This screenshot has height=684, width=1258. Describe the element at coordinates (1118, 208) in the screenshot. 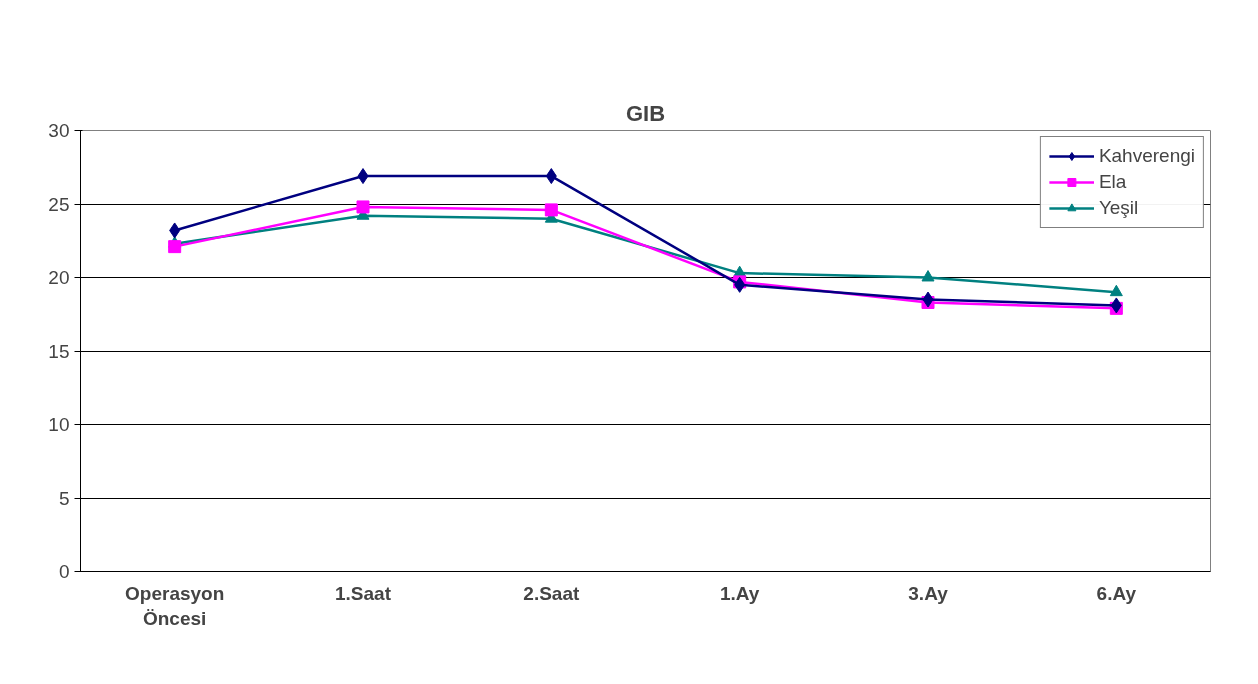

I see `legend-label: Yeşil` at that location.